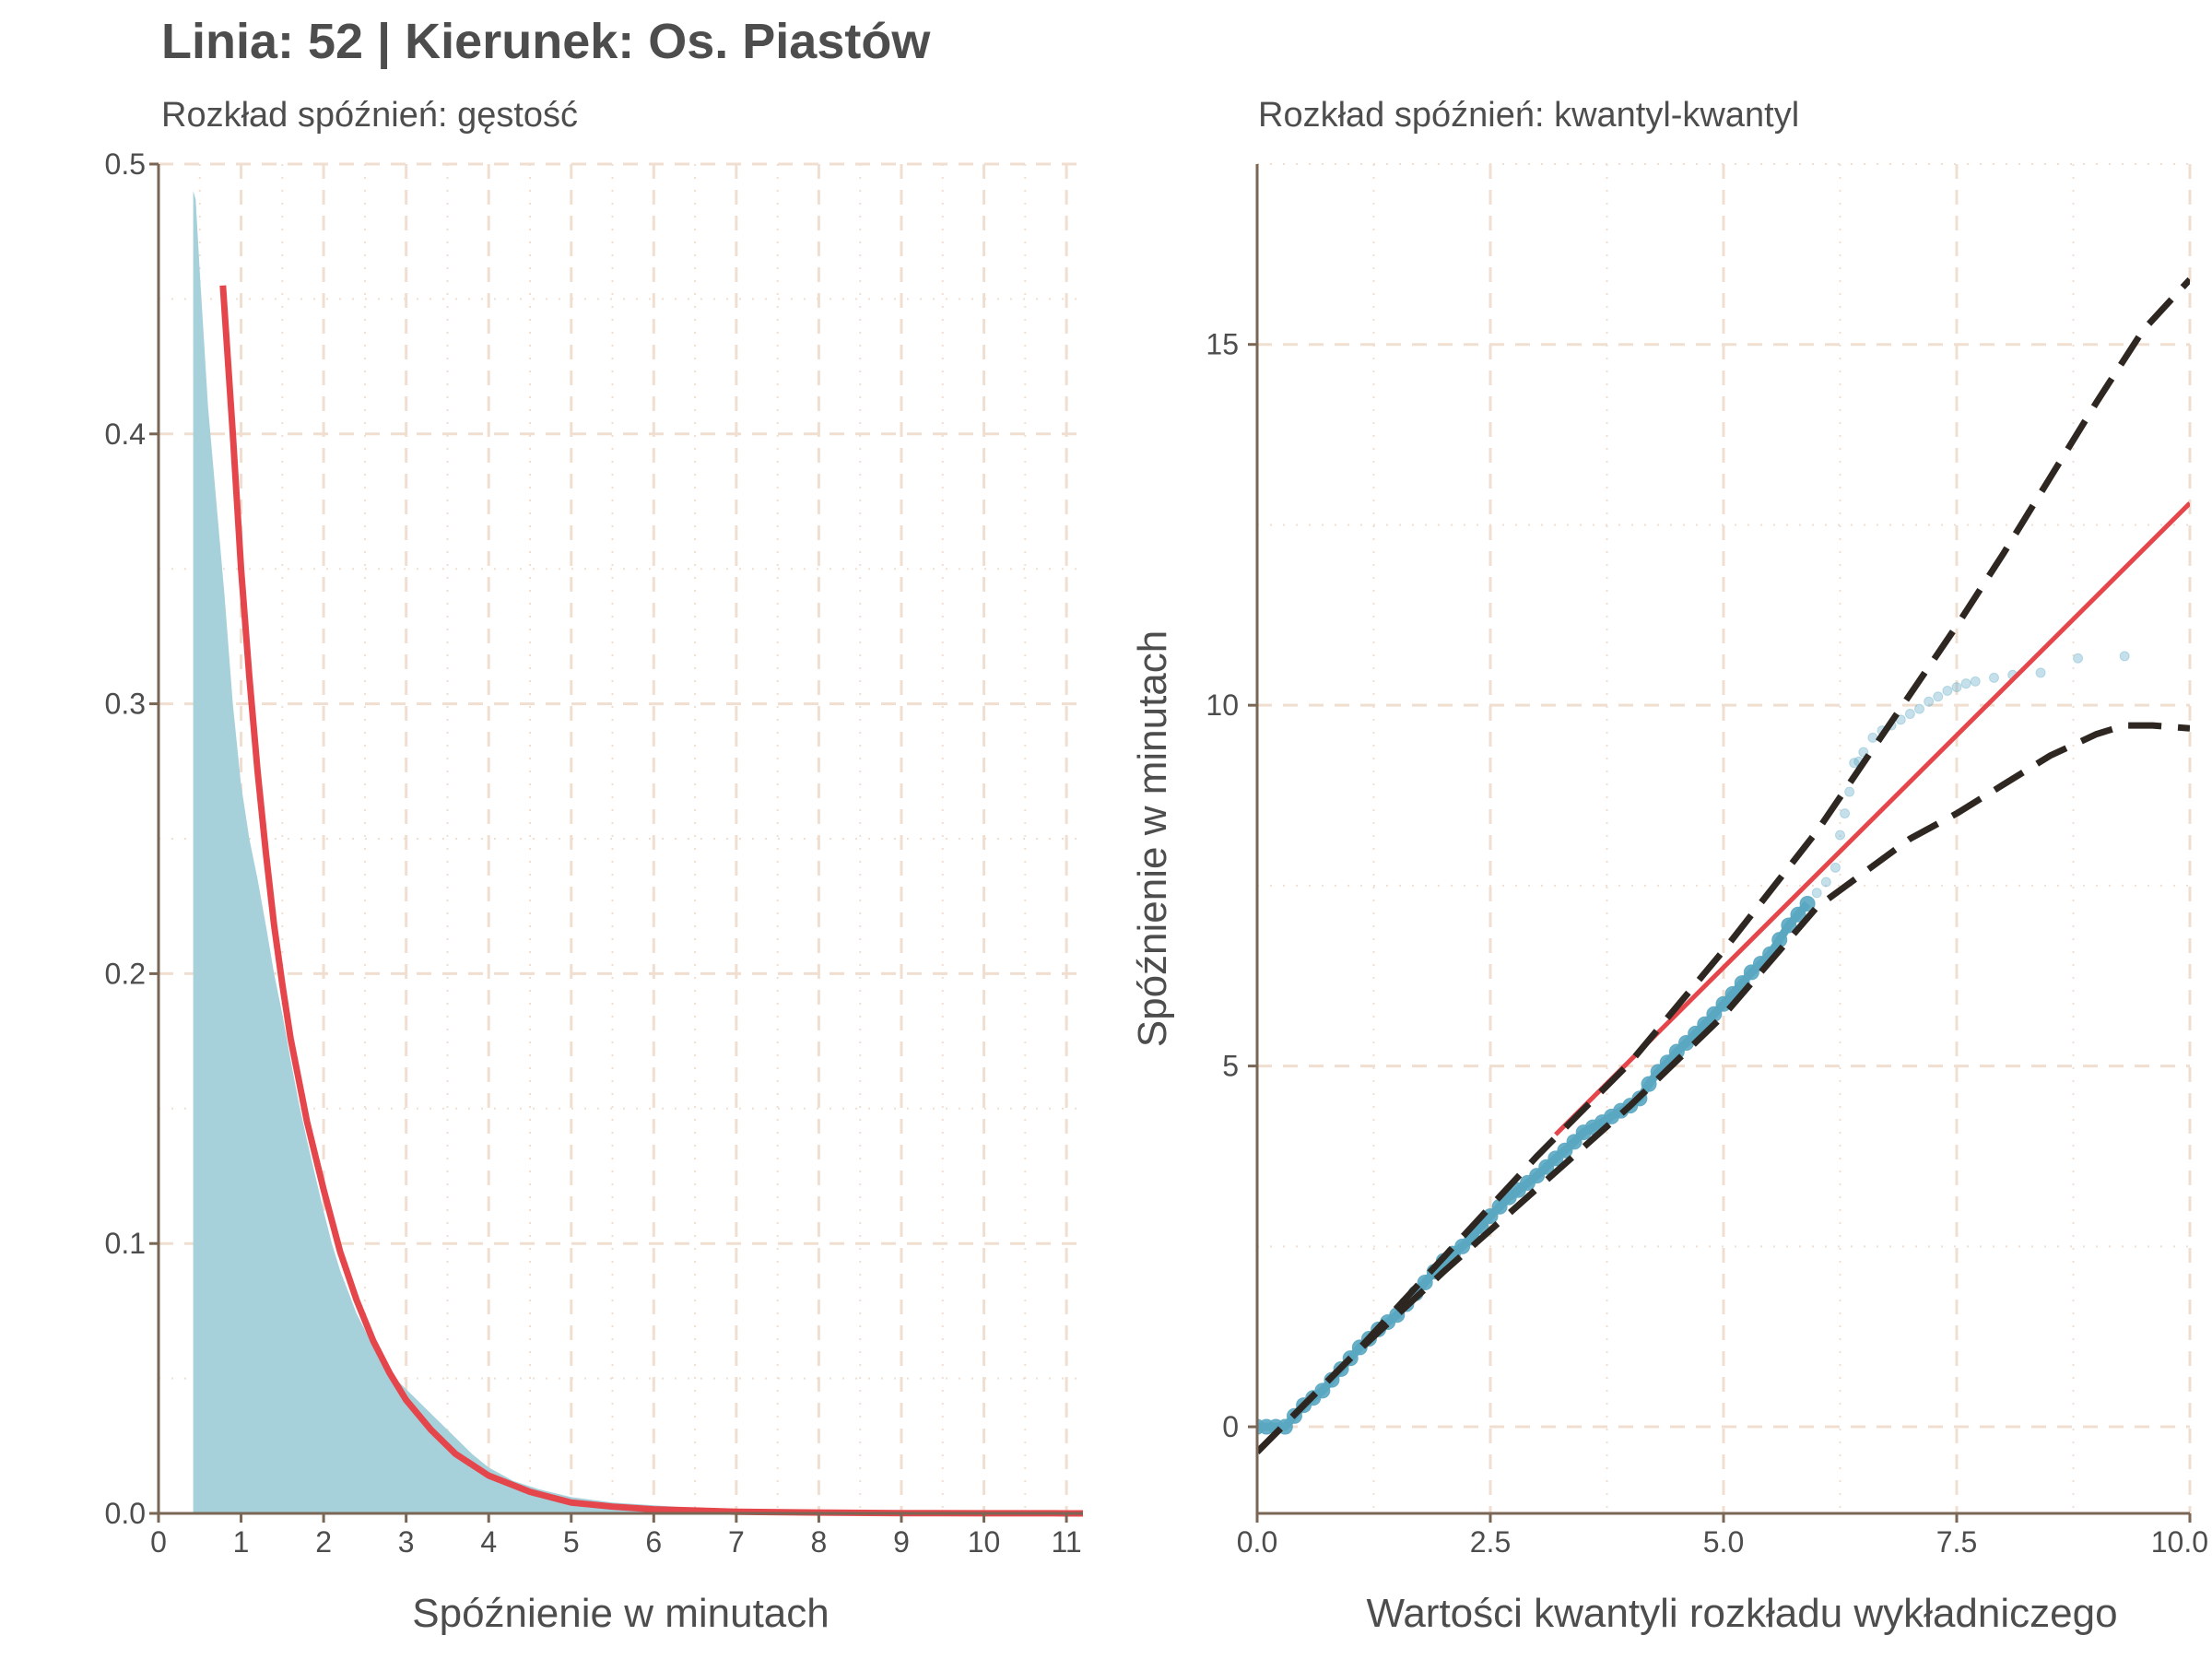  I want to click on x-tick-label: 5, so click(571, 1542).